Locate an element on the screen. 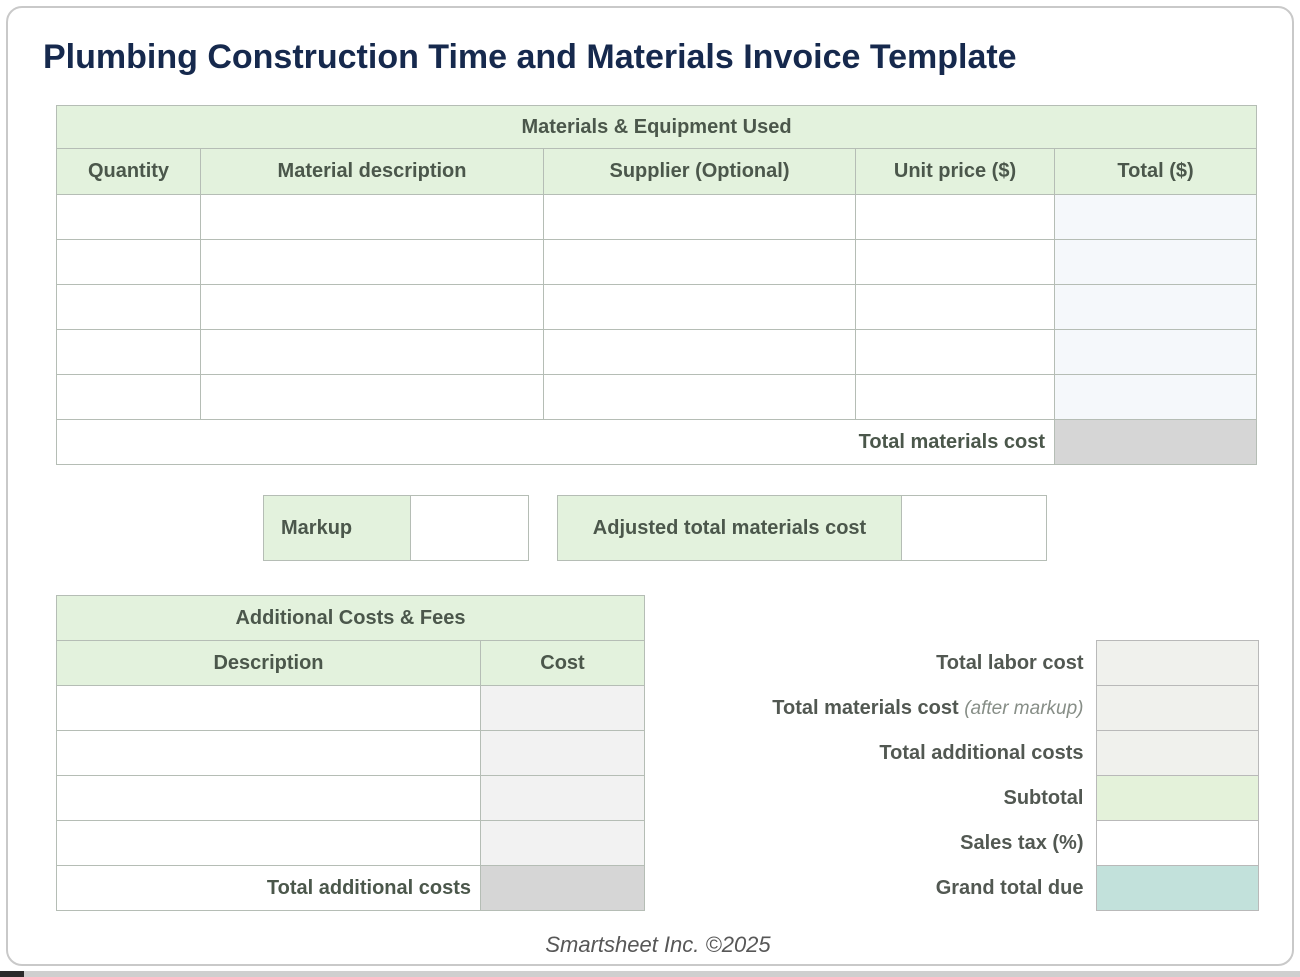 The height and width of the screenshot is (977, 1300). total-labor-cost-value-cell is located at coordinates (1177, 663).